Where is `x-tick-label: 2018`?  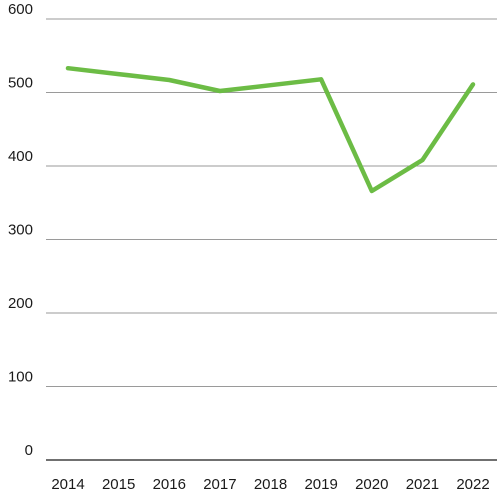 x-tick-label: 2018 is located at coordinates (270, 484).